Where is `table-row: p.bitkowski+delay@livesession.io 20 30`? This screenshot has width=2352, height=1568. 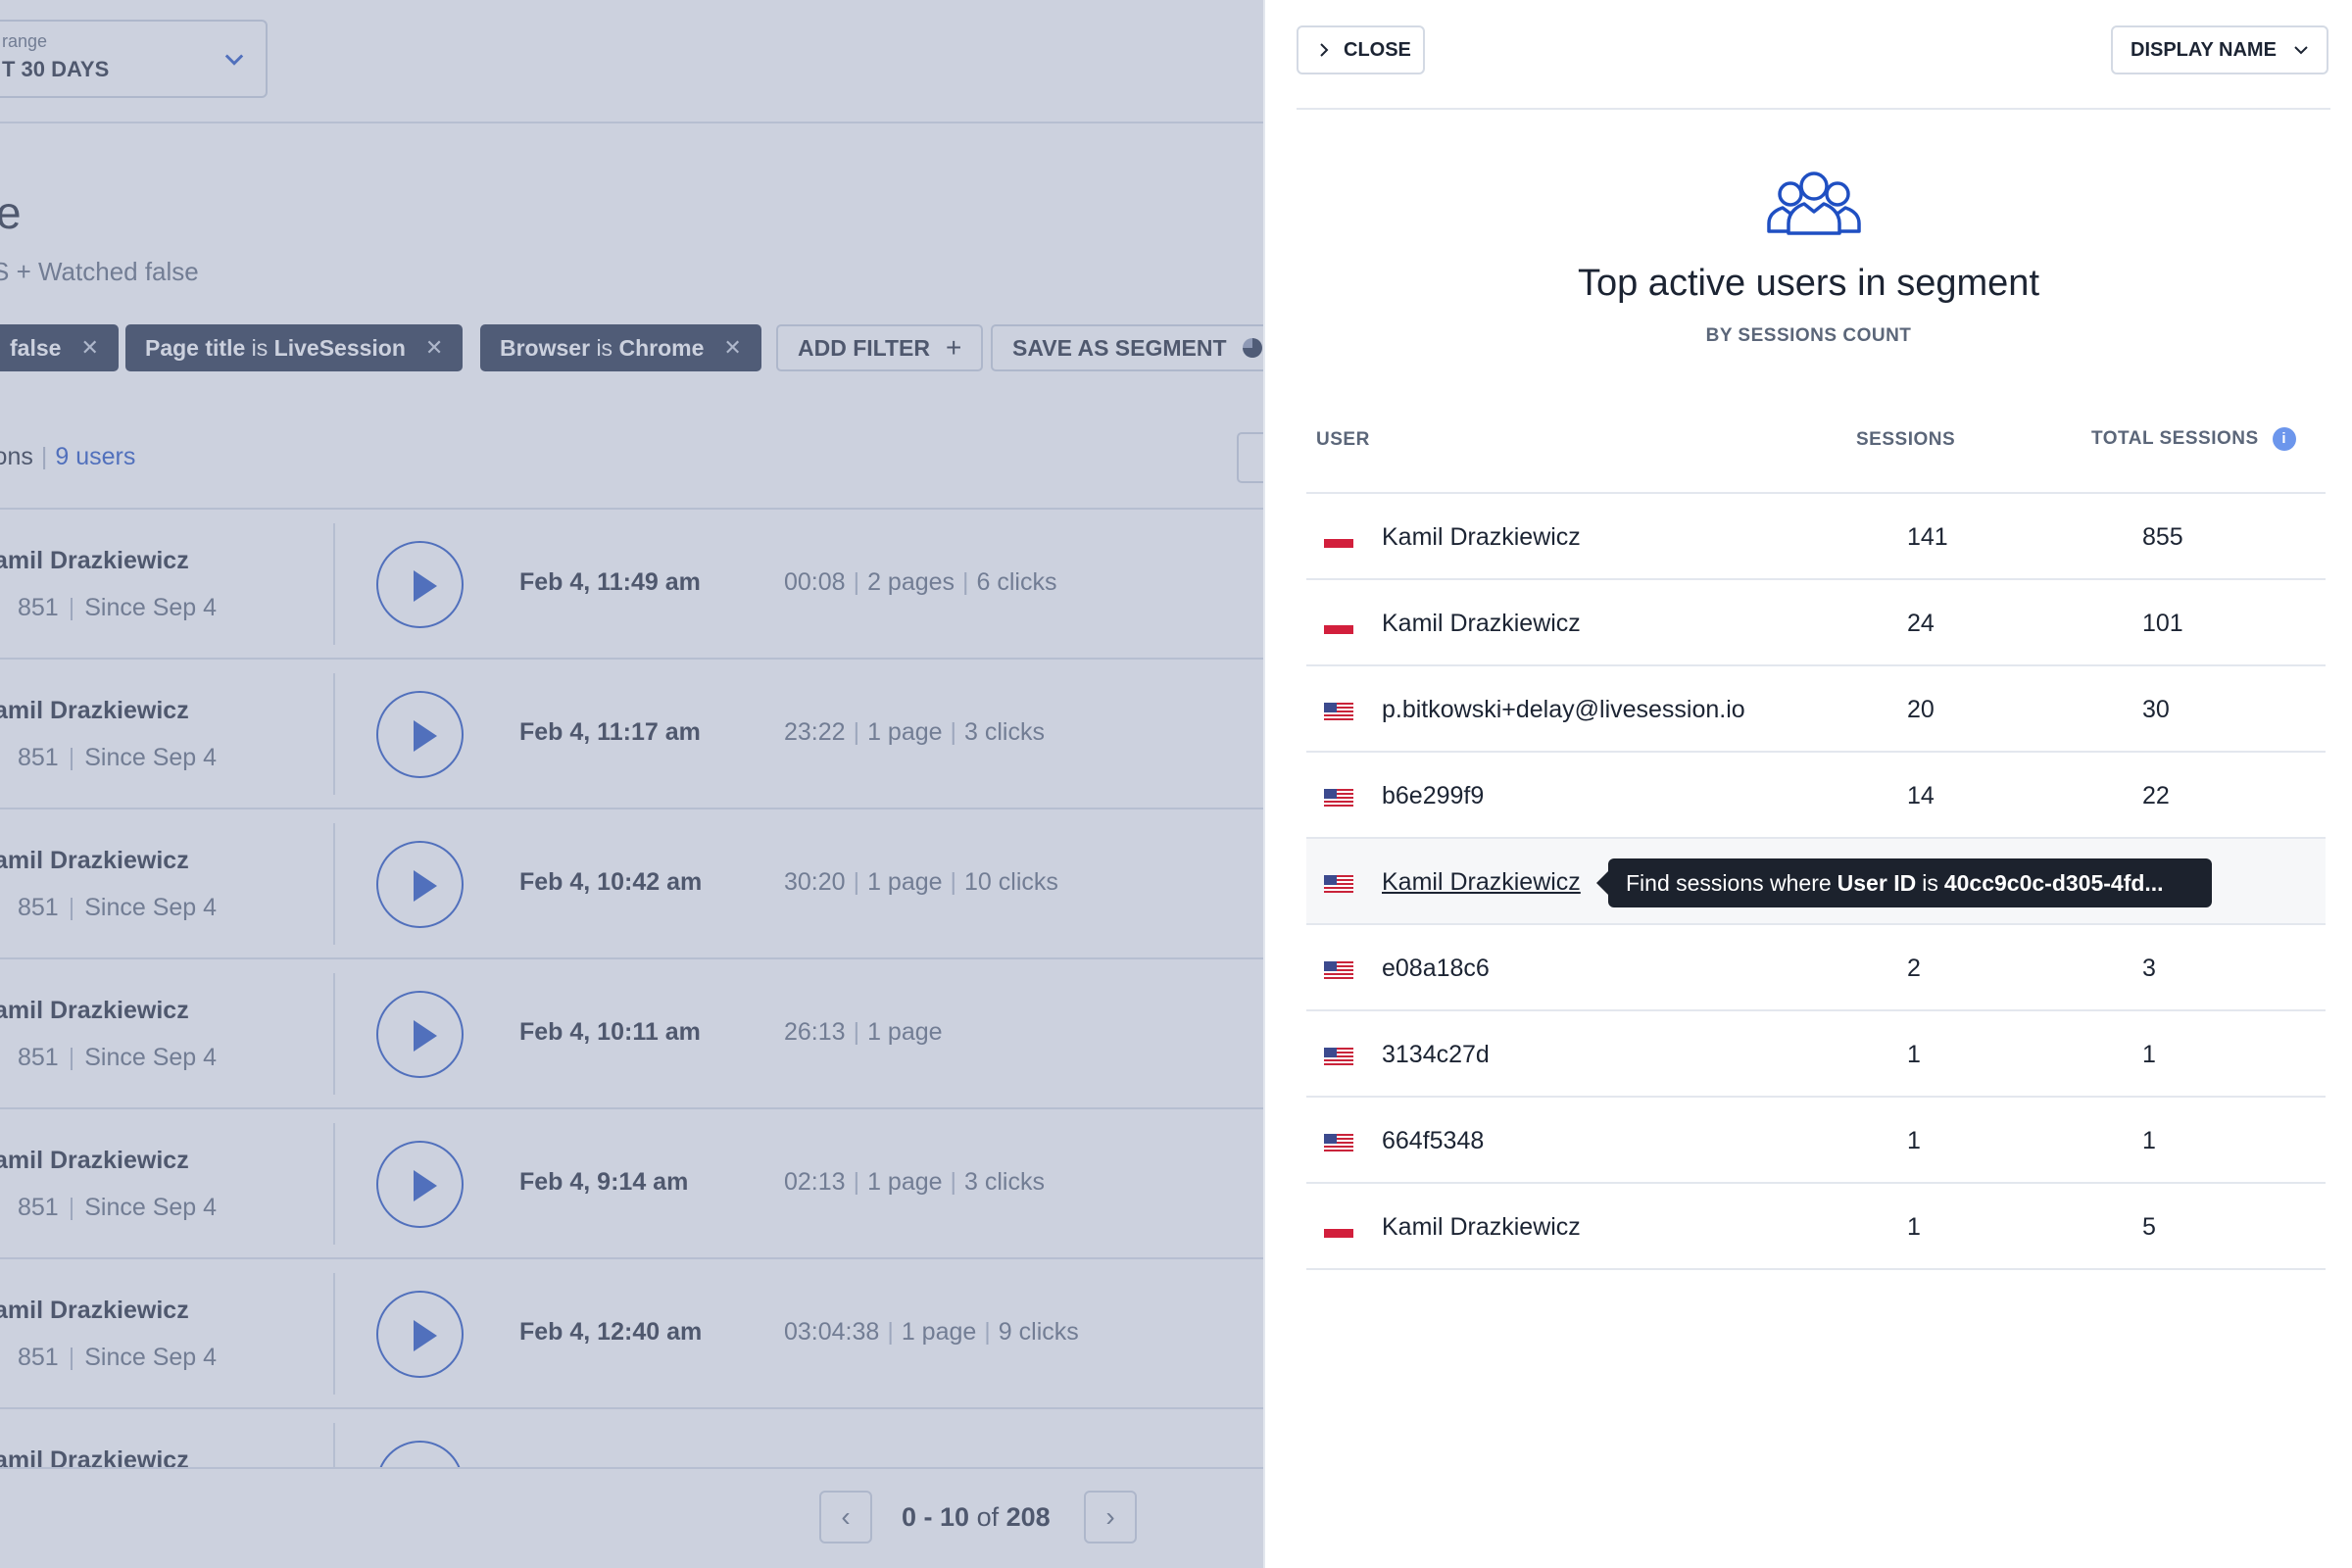
table-row: p.bitkowski+delay@livesession.io 20 30 is located at coordinates (1816, 709).